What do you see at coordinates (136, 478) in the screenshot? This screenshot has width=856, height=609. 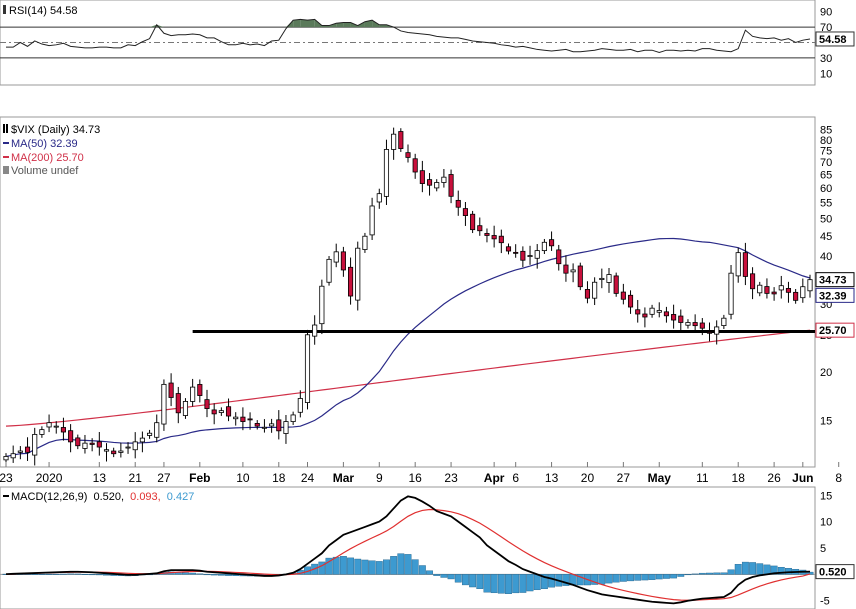 I see `date-label-3: 21` at bounding box center [136, 478].